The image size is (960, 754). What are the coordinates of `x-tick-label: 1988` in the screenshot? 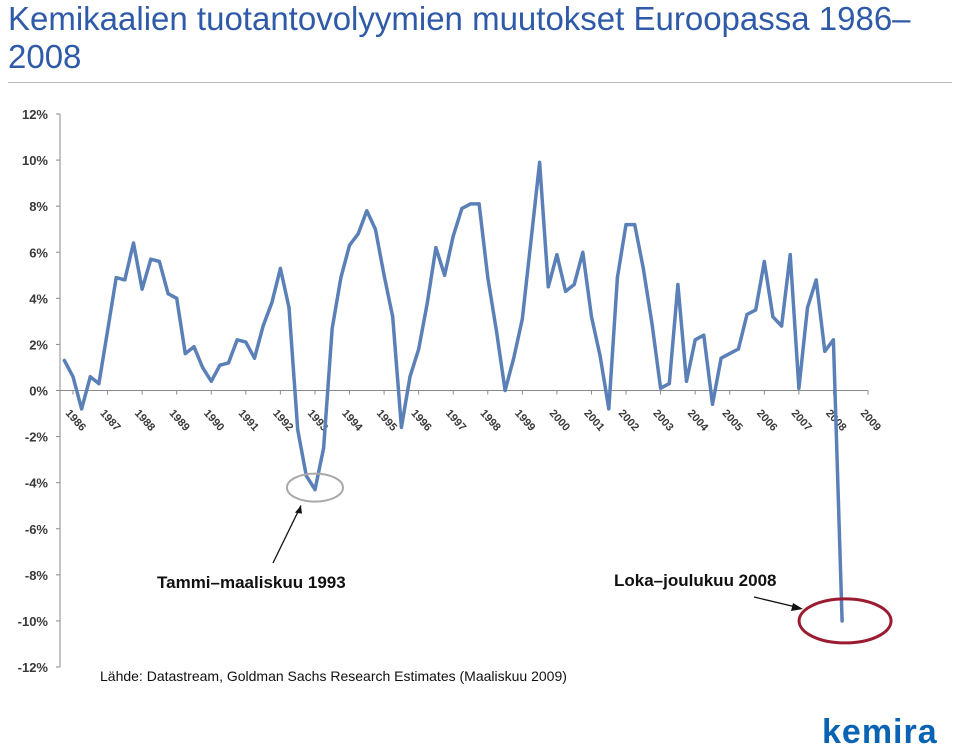 It's located at (144, 420).